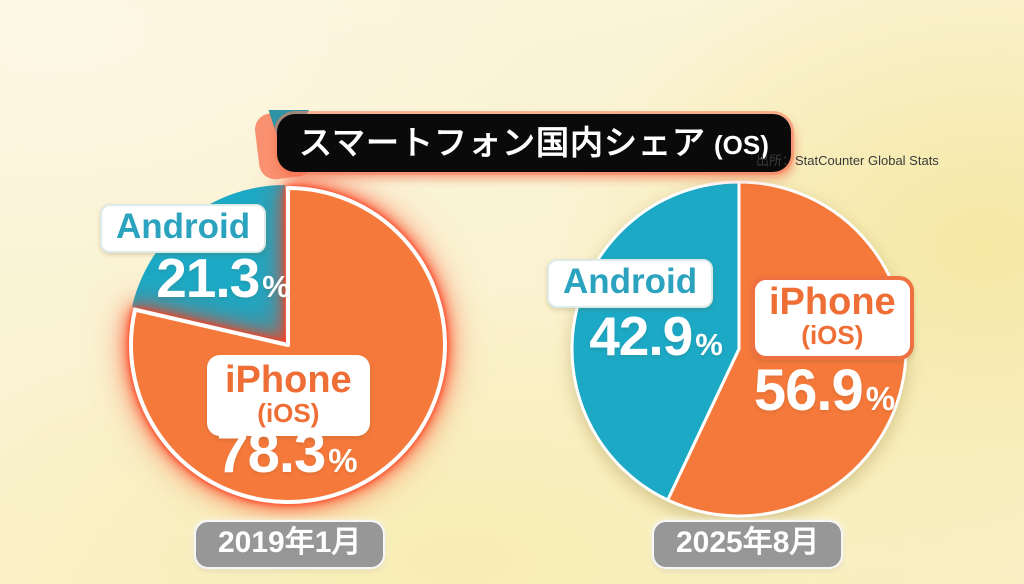 This screenshot has width=1024, height=584. What do you see at coordinates (641, 336) in the screenshot?
I see `android-percent-value: 42.9` at bounding box center [641, 336].